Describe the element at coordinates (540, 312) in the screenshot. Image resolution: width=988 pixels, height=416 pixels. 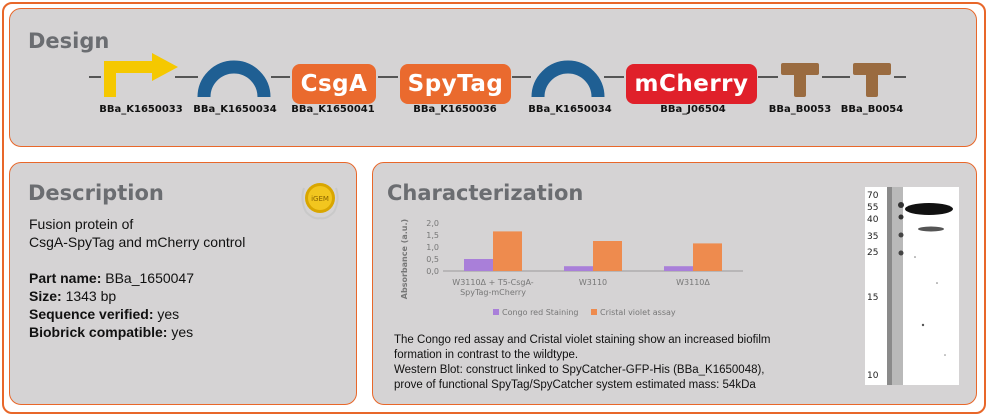
I see `legend-label: Congo red Staining` at that location.